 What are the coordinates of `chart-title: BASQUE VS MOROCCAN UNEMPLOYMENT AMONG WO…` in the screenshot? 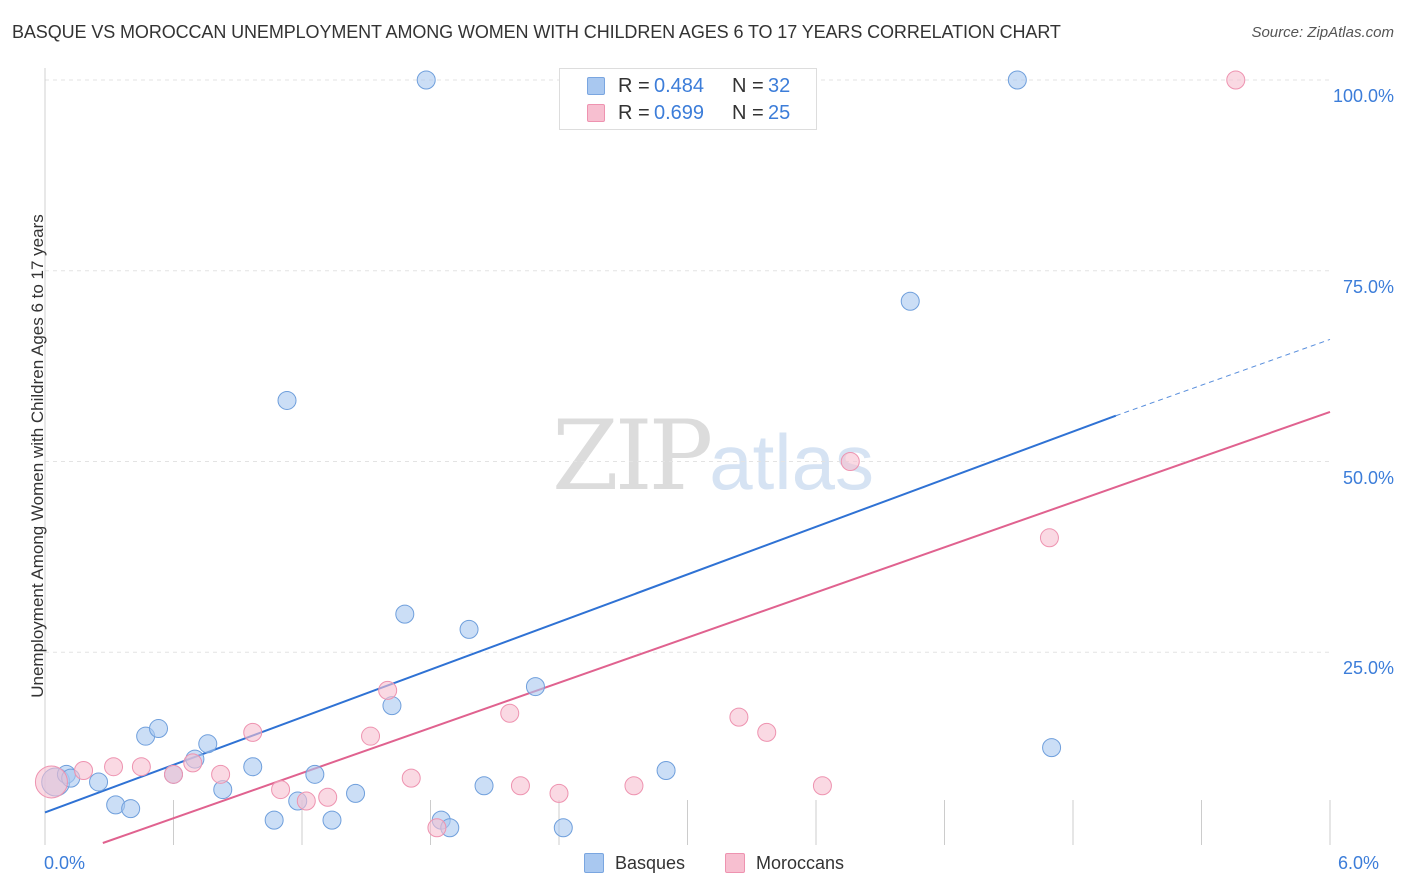 It's located at (536, 32).